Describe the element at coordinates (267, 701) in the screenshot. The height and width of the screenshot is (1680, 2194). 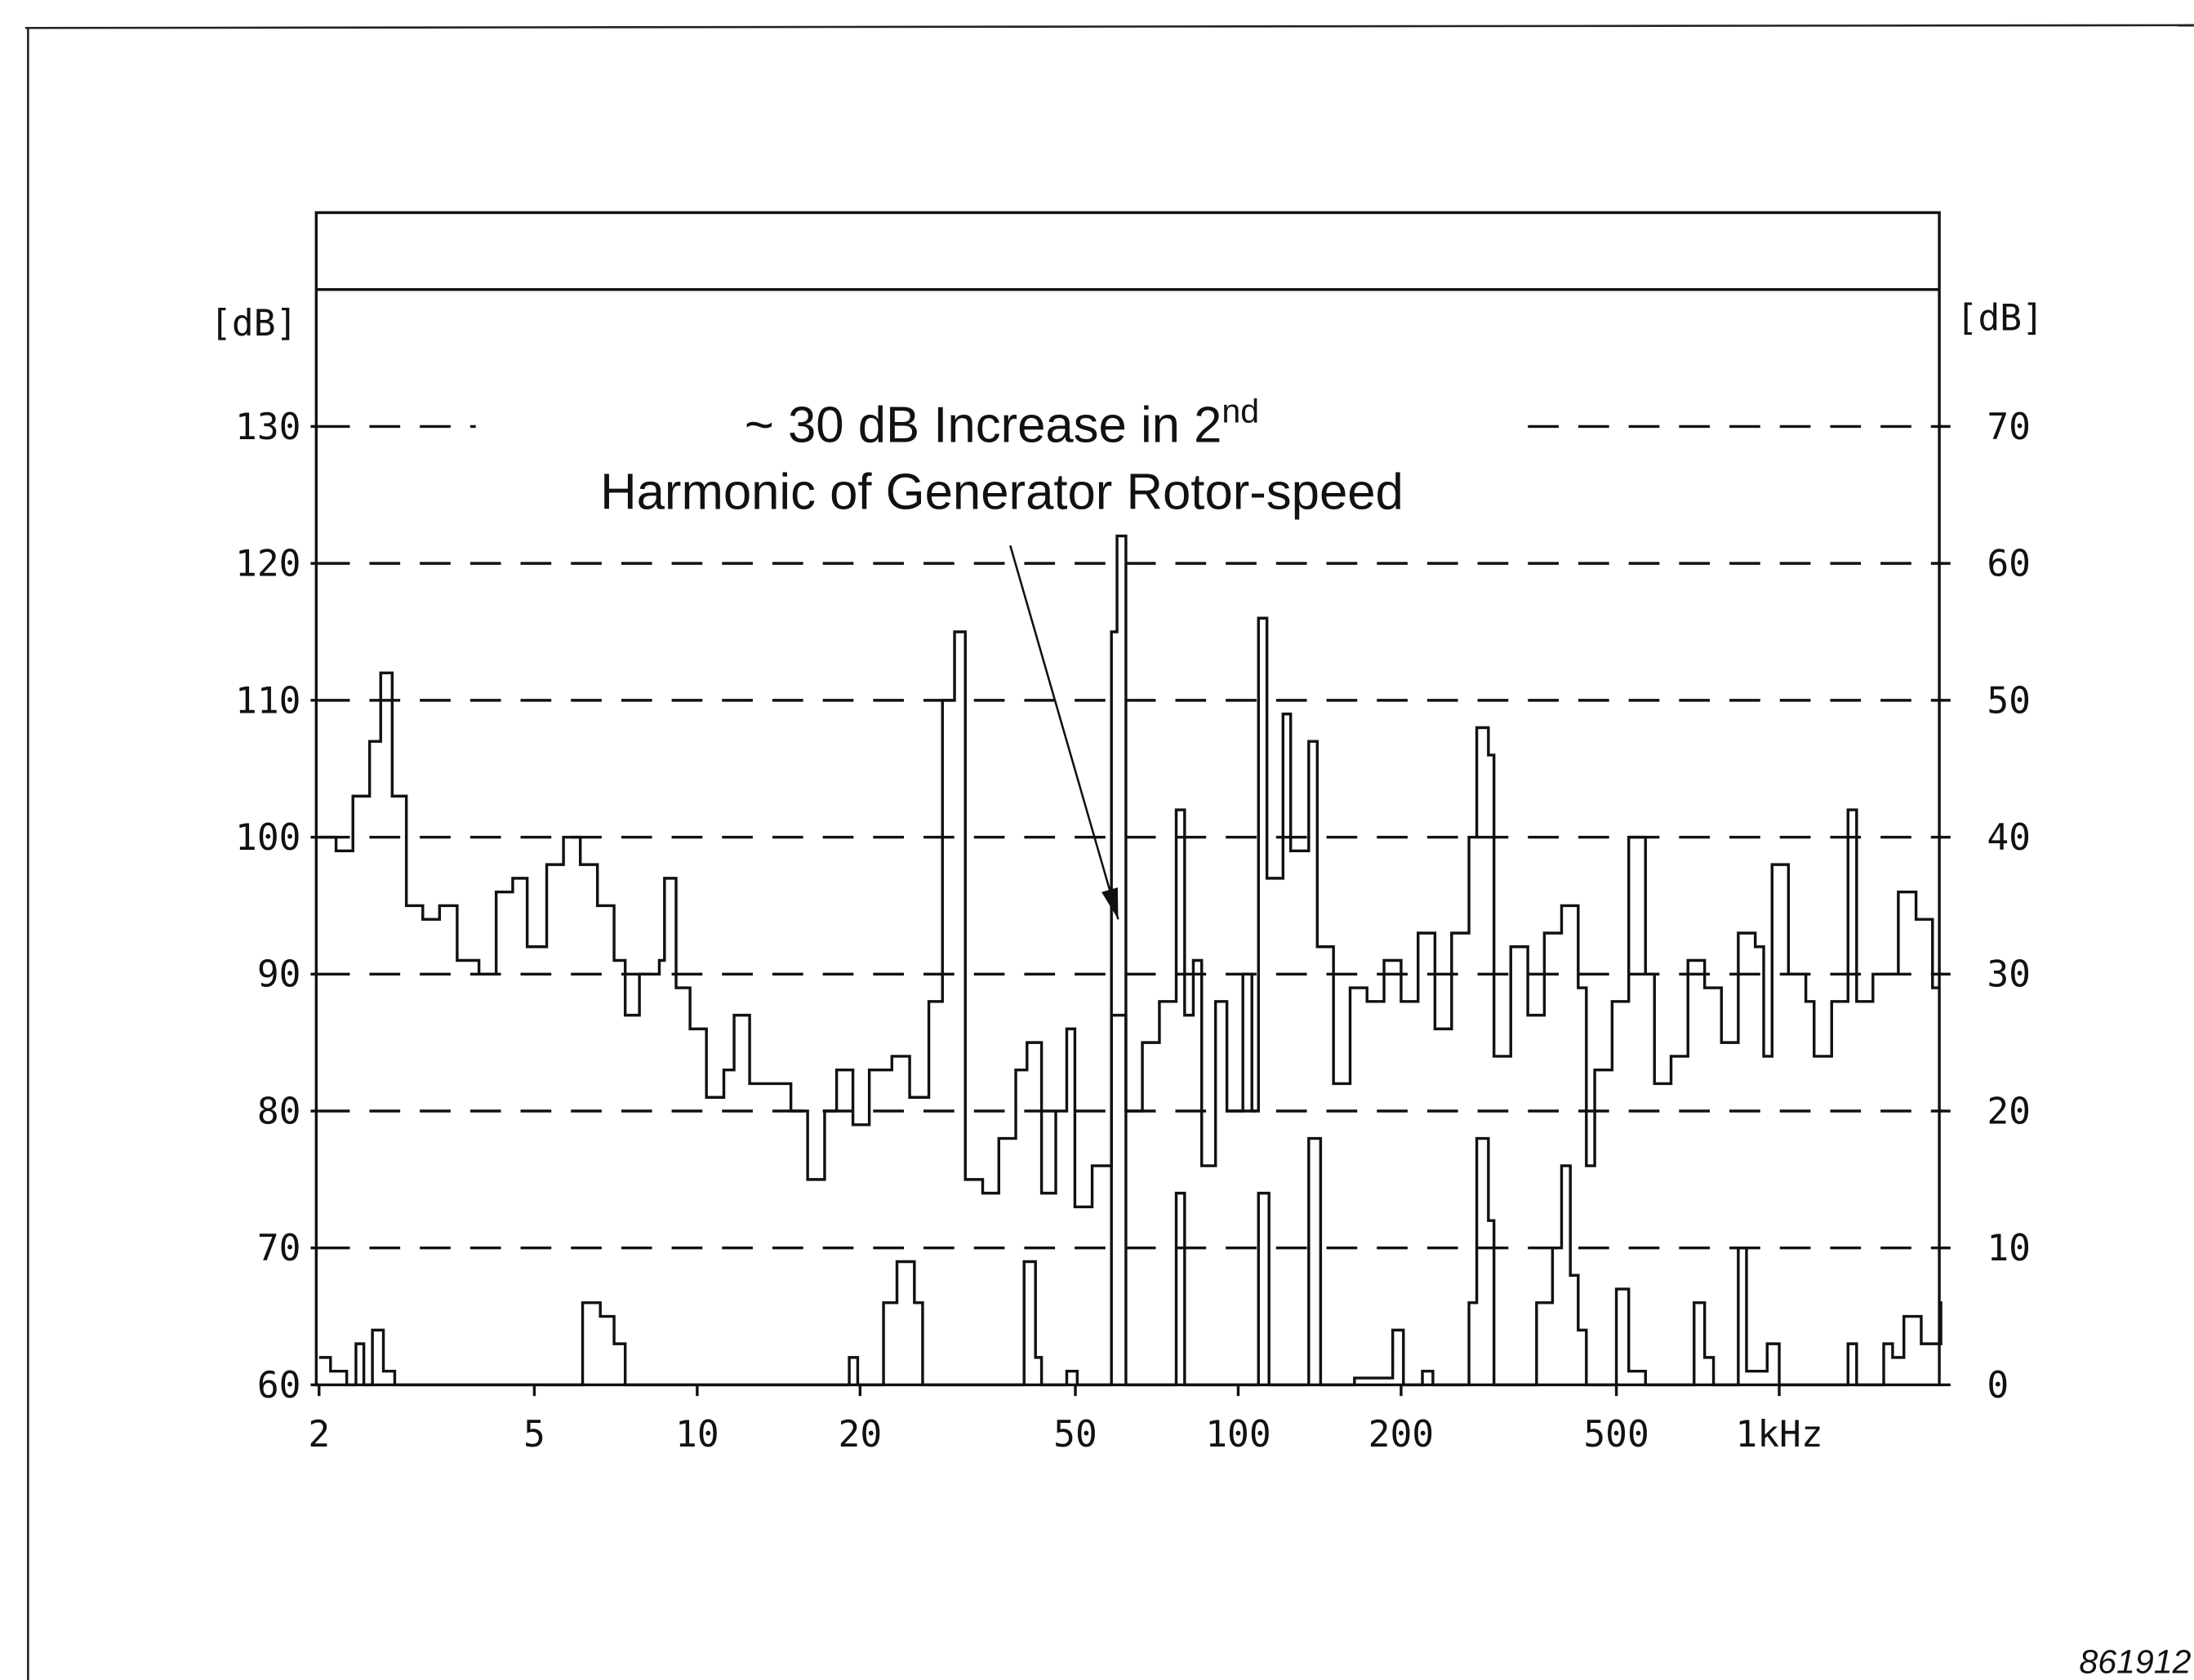
I see `y-tick-label: 110` at that location.